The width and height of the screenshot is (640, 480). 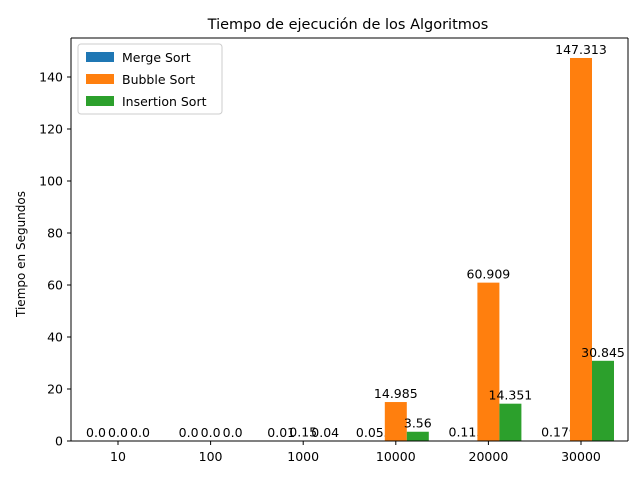 I want to click on chart-title: Tiempo de ejecución de los Algoritmos, so click(x=348, y=25).